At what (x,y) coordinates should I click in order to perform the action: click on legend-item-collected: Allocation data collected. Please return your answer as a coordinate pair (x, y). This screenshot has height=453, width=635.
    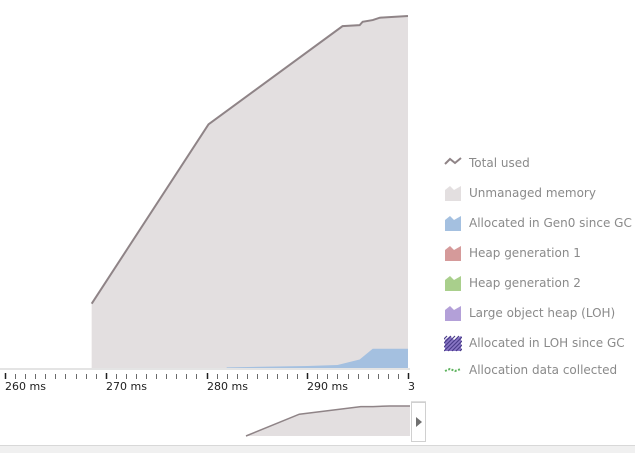
    Looking at the image, I should click on (530, 370).